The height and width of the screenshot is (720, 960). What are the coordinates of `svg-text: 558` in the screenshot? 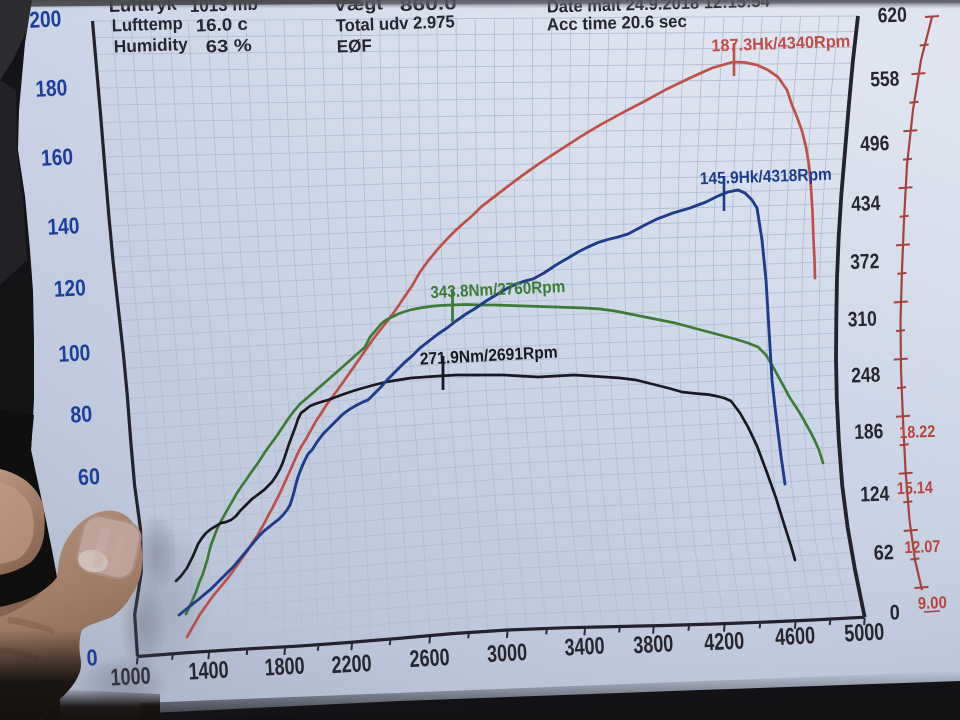 It's located at (885, 79).